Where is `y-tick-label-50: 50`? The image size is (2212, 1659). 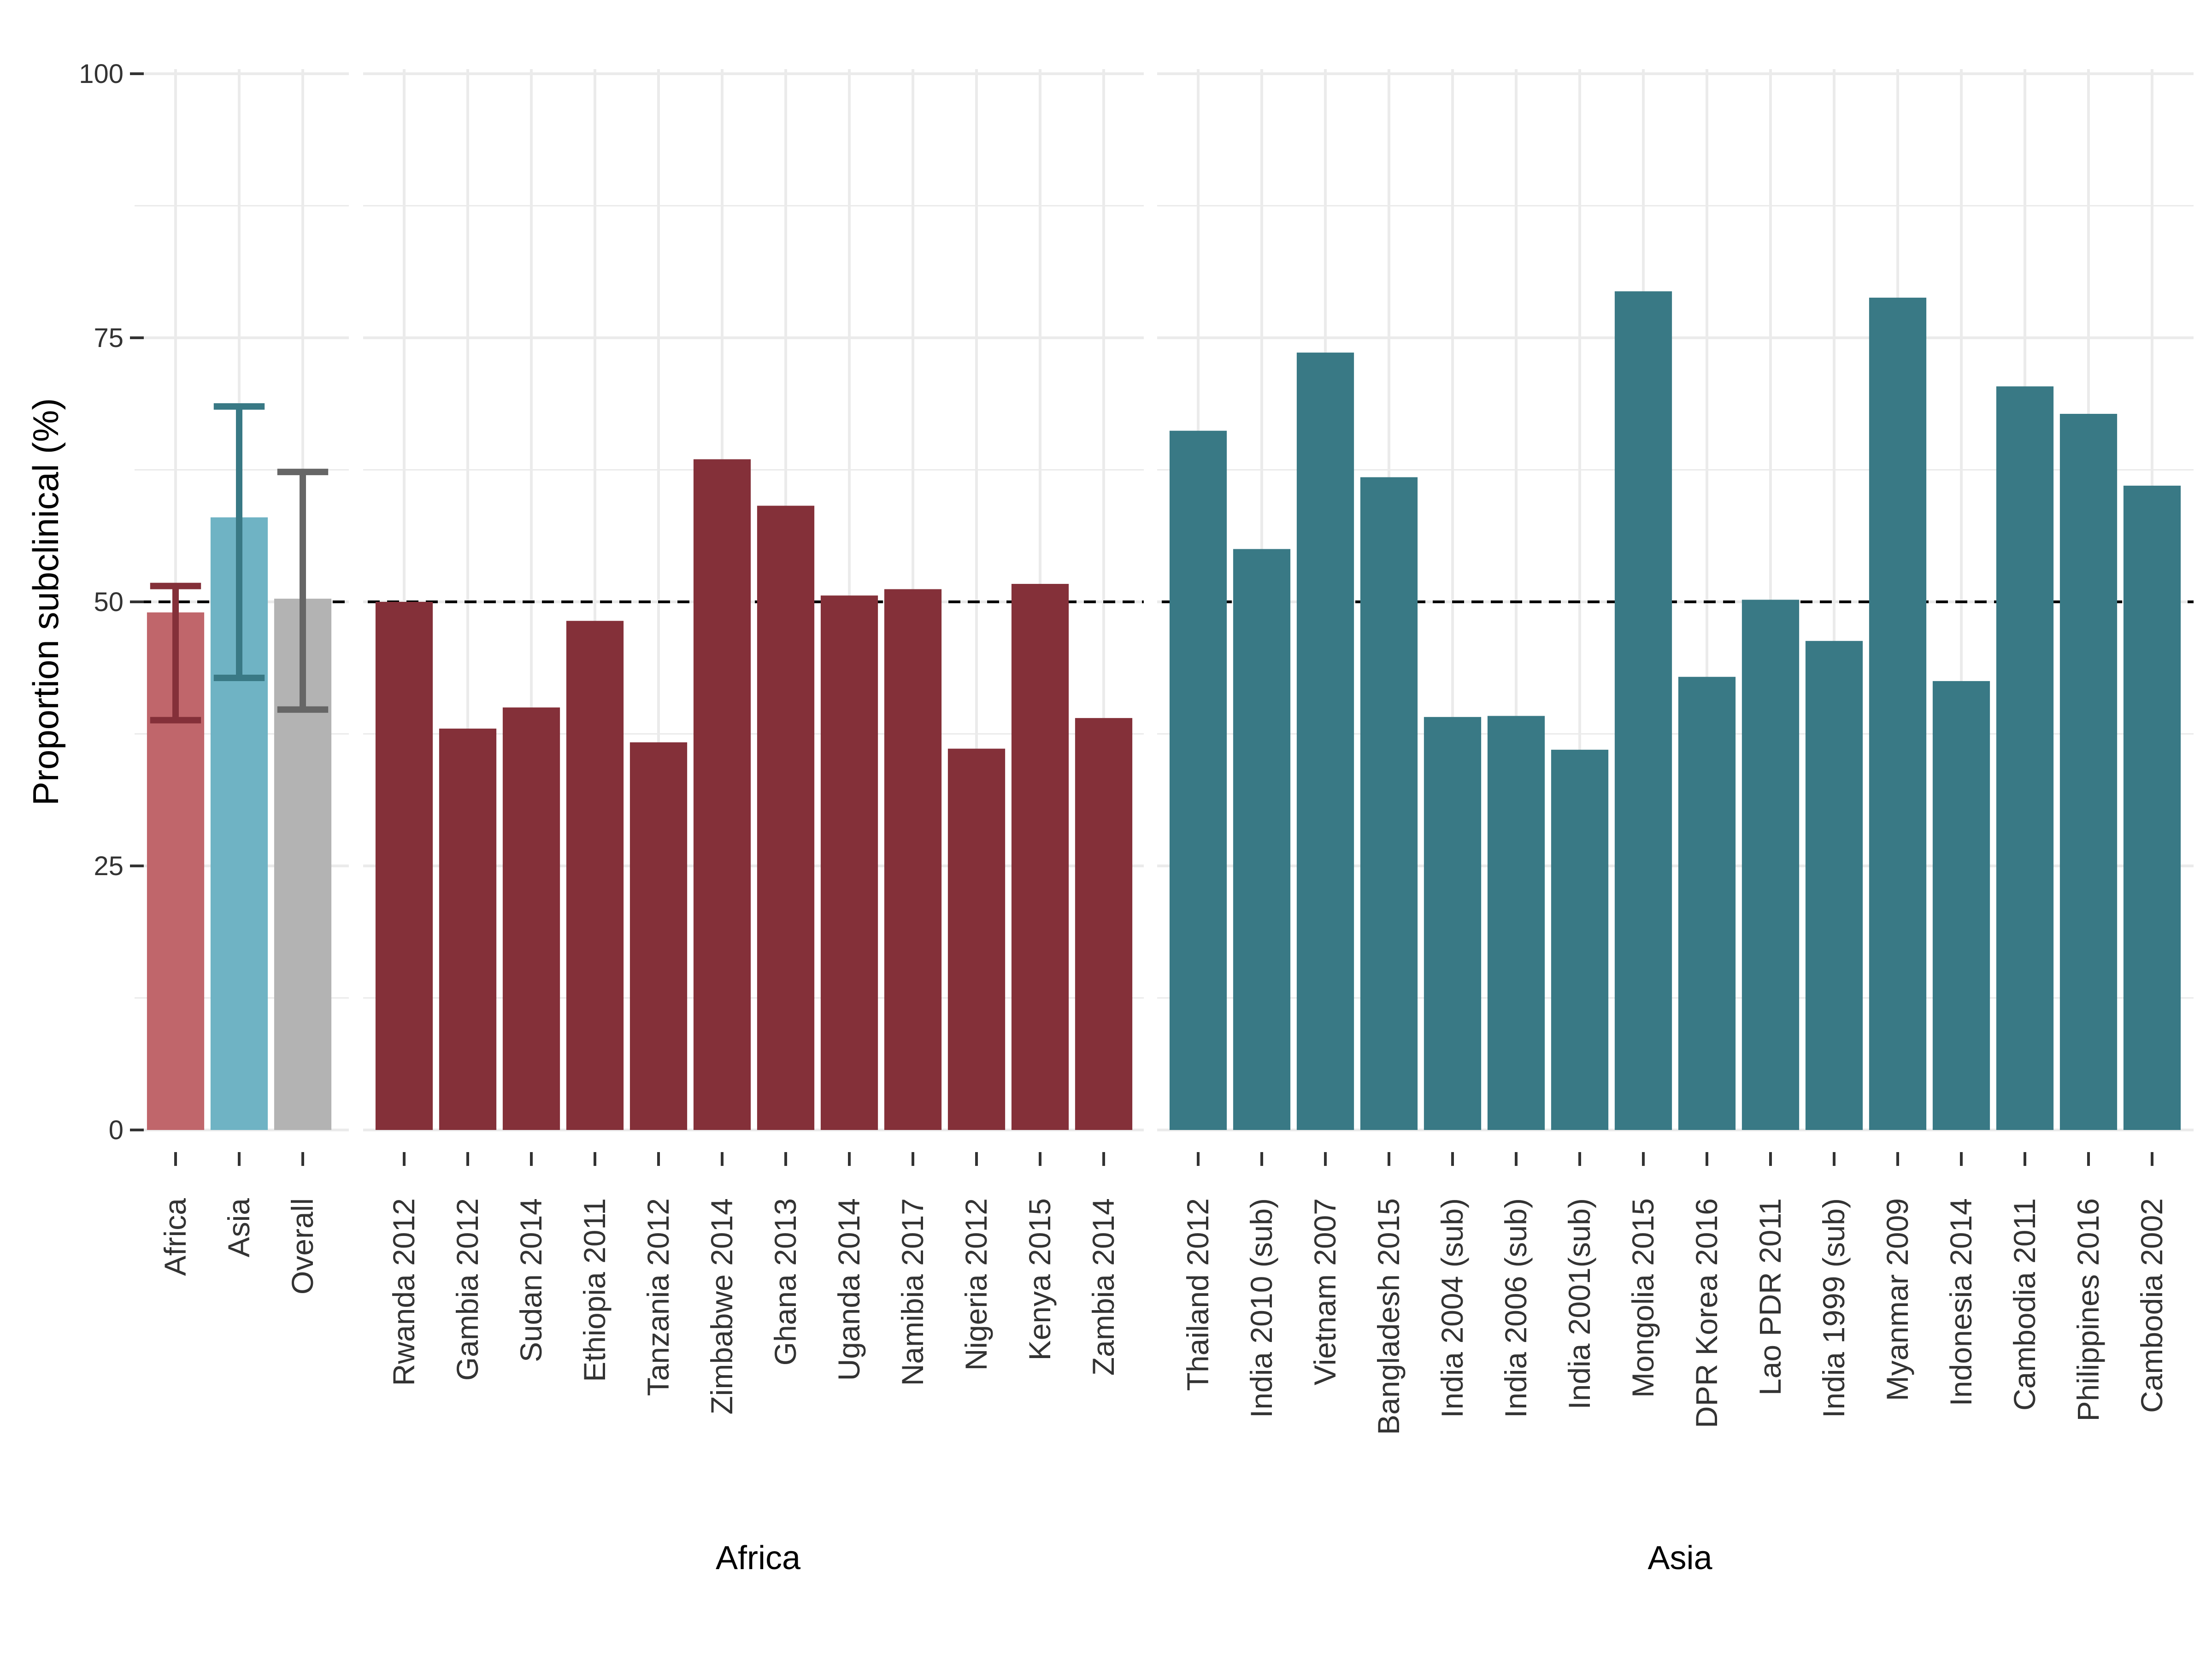 y-tick-label-50: 50 is located at coordinates (109, 602).